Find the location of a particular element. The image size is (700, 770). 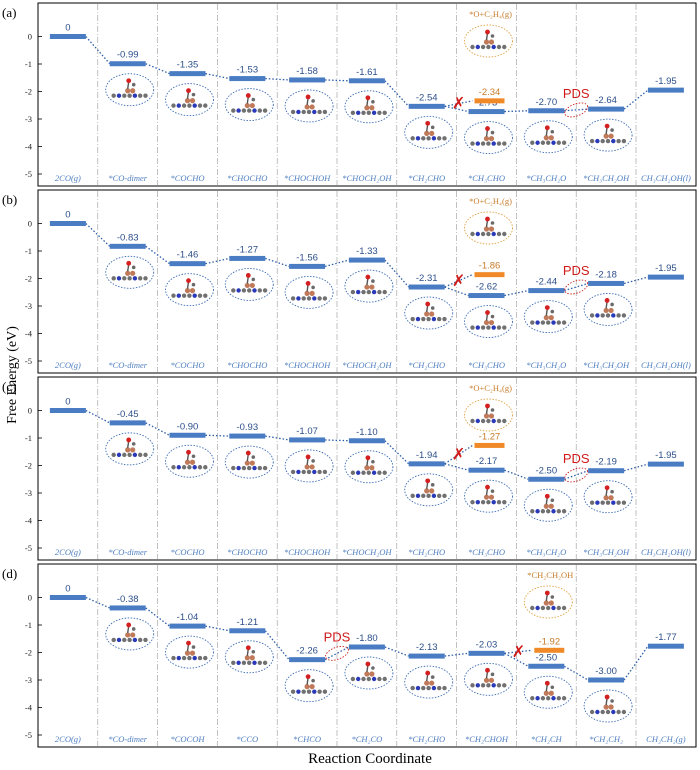

species-label: *CH₂CHO is located at coordinates (426, 178).